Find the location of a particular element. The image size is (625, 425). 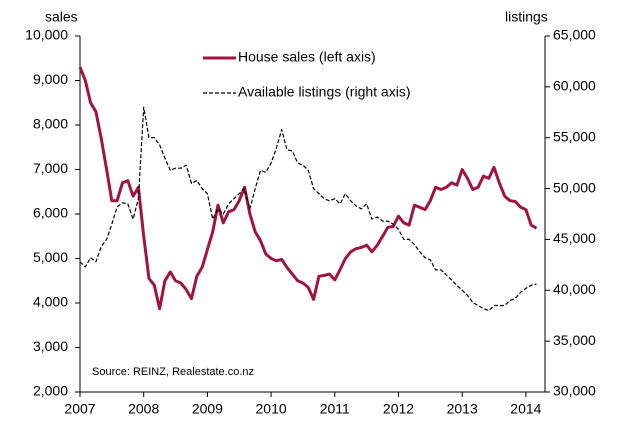

y-tick-label: 8,000 is located at coordinates (50, 124).